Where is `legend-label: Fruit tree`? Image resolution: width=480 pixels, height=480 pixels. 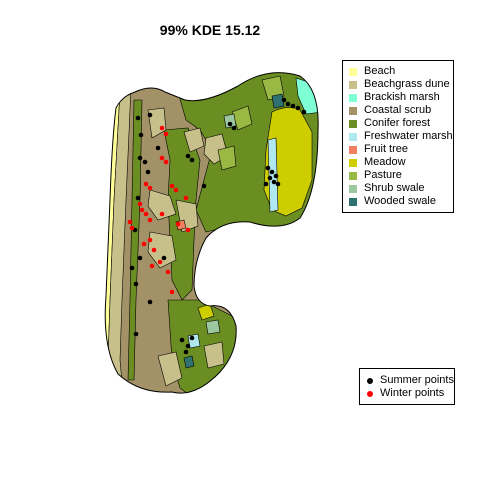 legend-label: Fruit tree is located at coordinates (386, 149).